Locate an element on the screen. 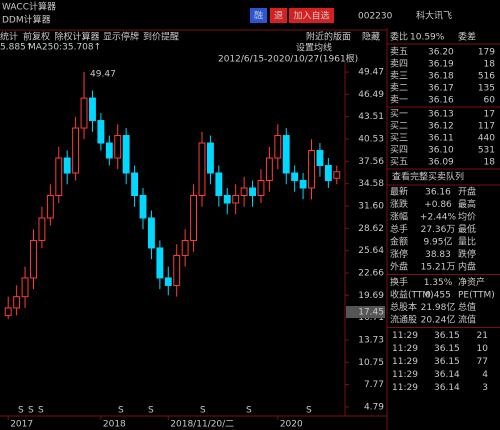 This screenshot has height=430, width=500. label: 涨跌 is located at coordinates (399, 204).